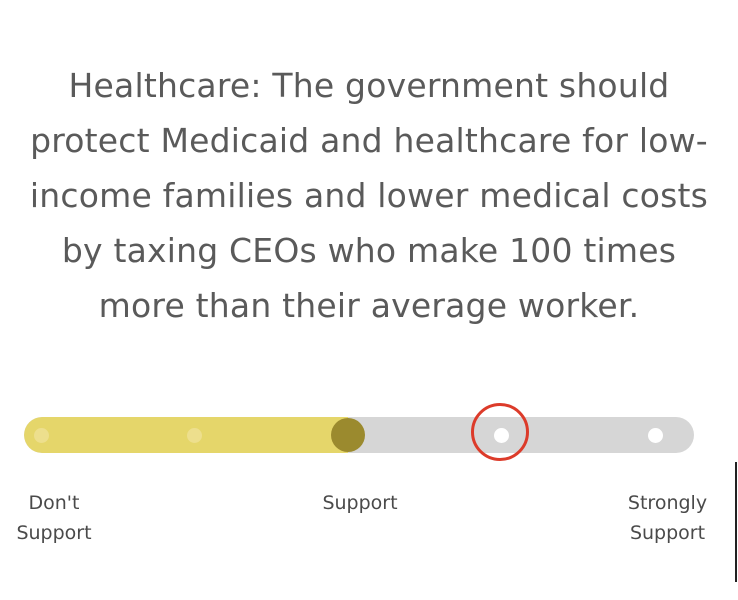 This screenshot has width=738, height=600. I want to click on slider-knob, so click(348, 435).